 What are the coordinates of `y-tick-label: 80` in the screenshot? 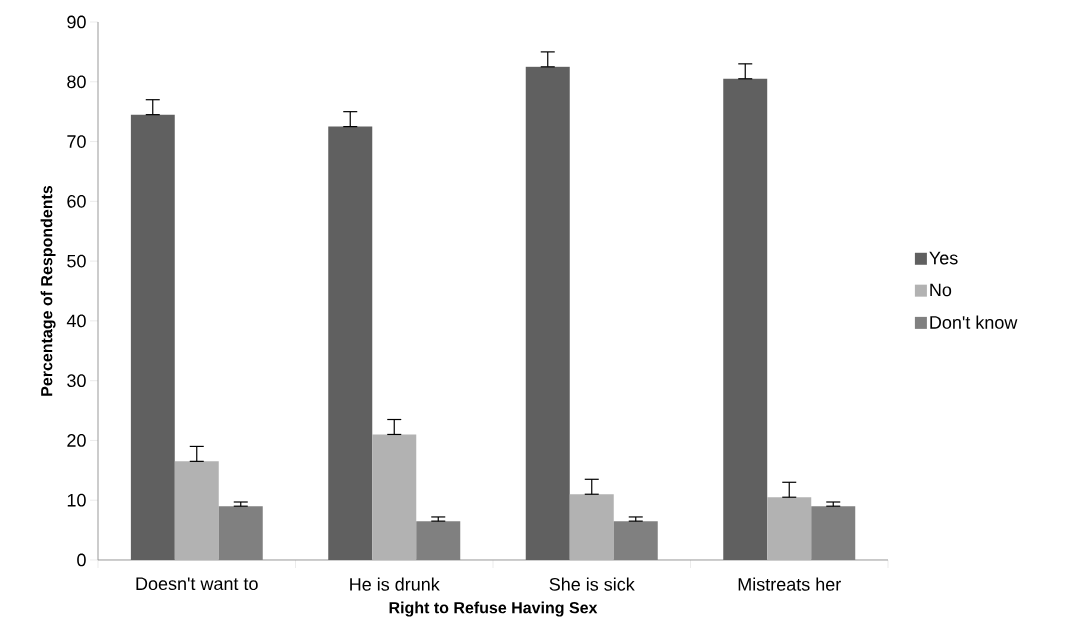 It's located at (76, 82).